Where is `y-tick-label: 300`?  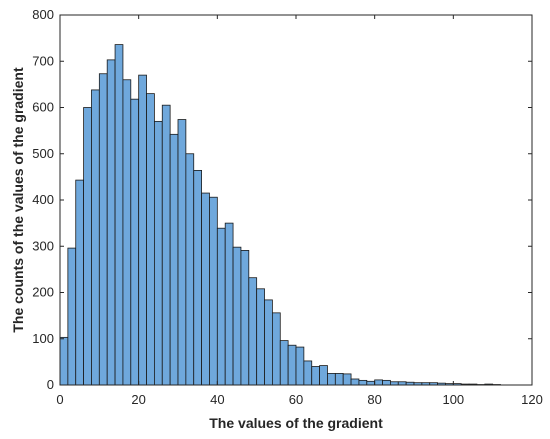 y-tick-label: 300 is located at coordinates (43, 245).